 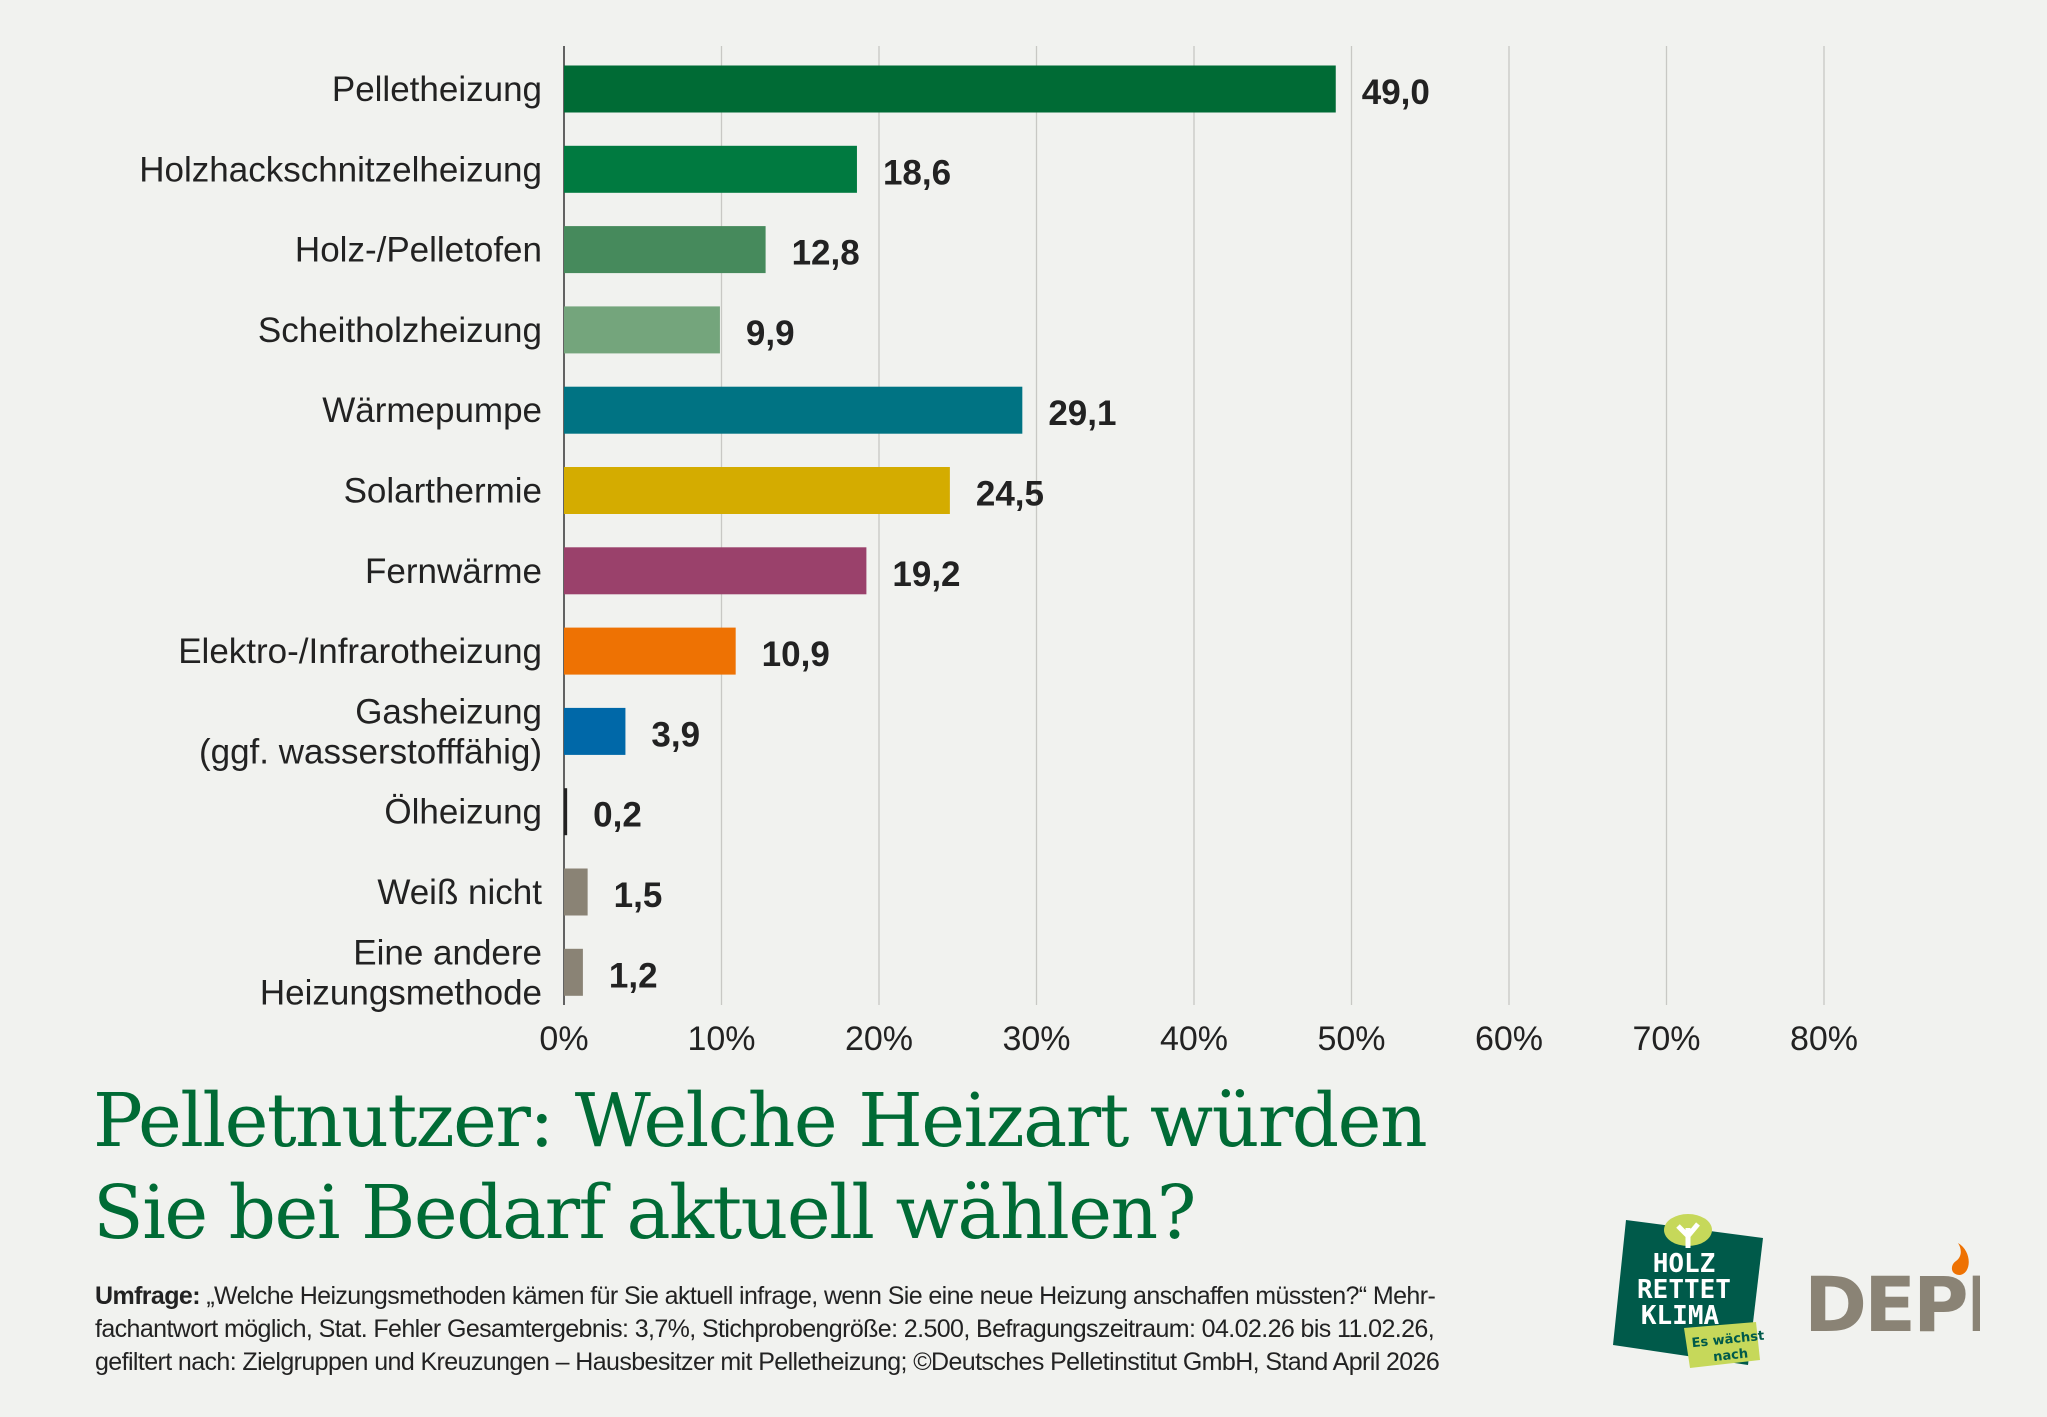 I want to click on title-line-1: Pelletnutzer: Welche Heizart würden, so click(x=760, y=1121).